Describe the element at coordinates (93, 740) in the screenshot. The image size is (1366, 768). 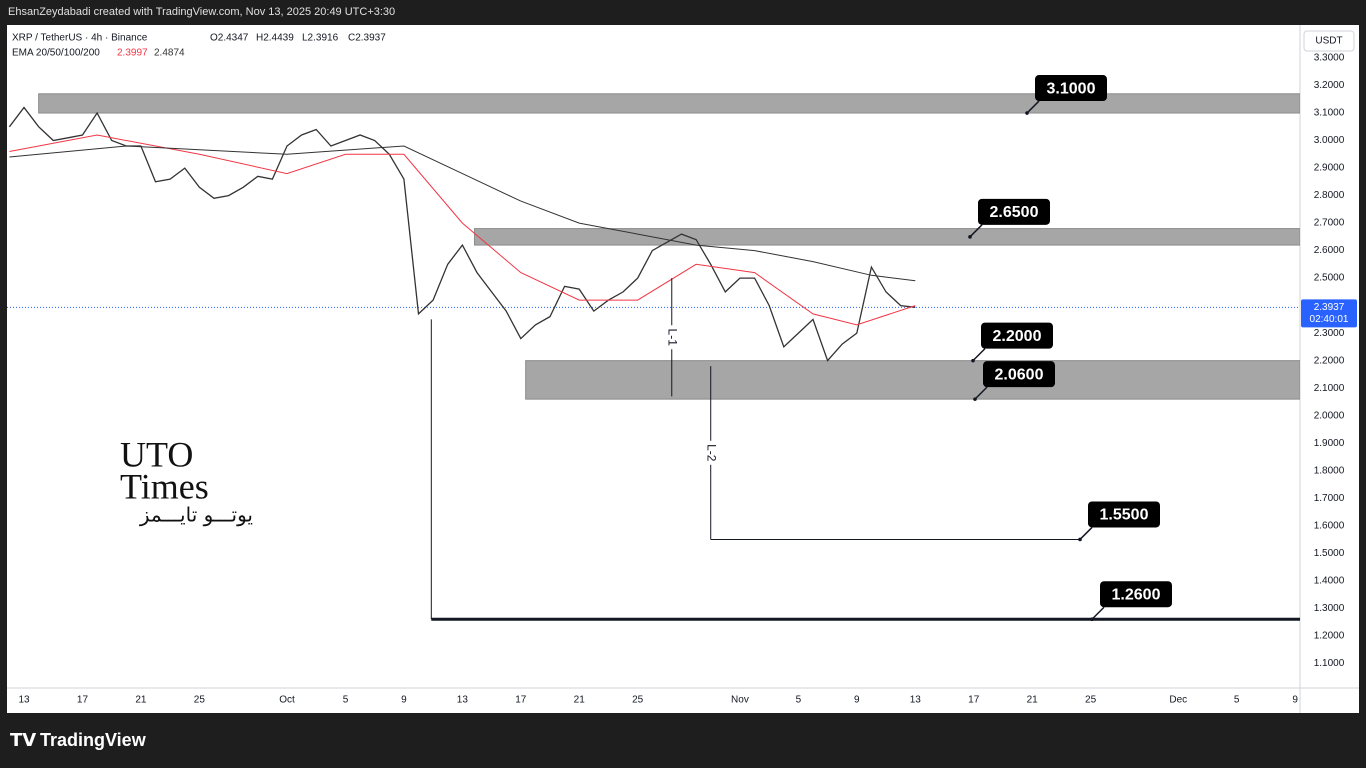
I see `brand: TradingView` at that location.